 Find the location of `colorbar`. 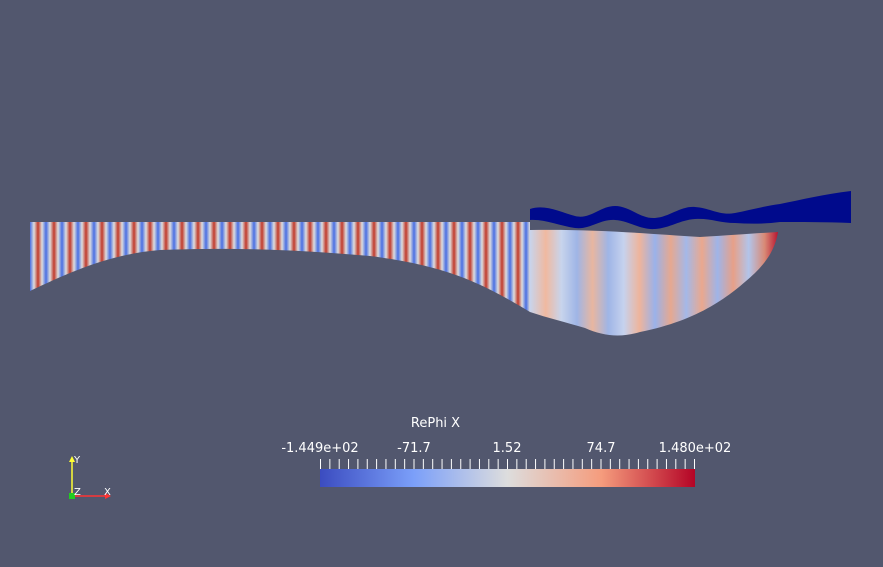

colorbar is located at coordinates (507, 478).